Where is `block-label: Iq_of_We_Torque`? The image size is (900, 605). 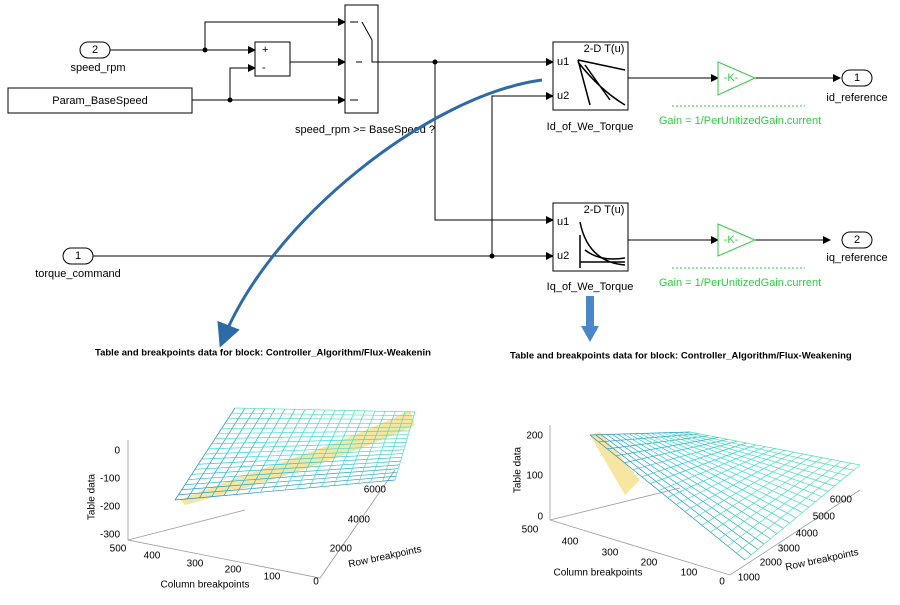
block-label: Iq_of_We_Torque is located at coordinates (590, 287).